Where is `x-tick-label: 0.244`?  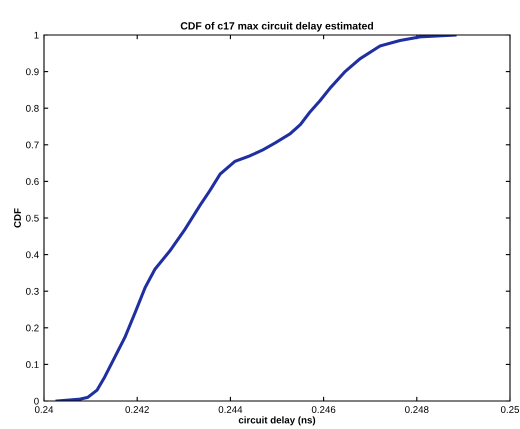 x-tick-label: 0.244 is located at coordinates (230, 409).